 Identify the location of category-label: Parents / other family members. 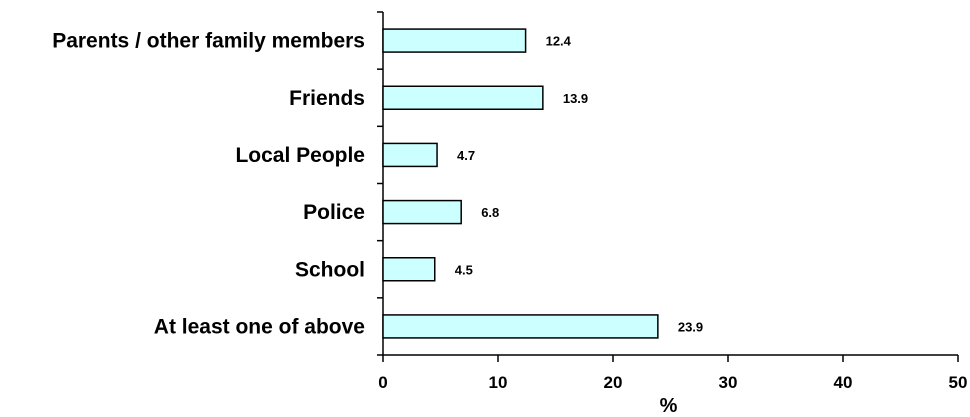
(208, 41).